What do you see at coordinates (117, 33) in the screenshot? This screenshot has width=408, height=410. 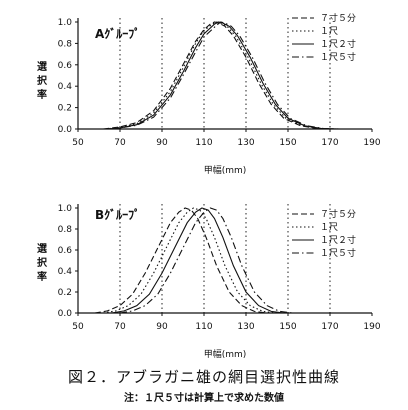 I see `group-label: Aｸﾞﾙｰﾌﾟ` at bounding box center [117, 33].